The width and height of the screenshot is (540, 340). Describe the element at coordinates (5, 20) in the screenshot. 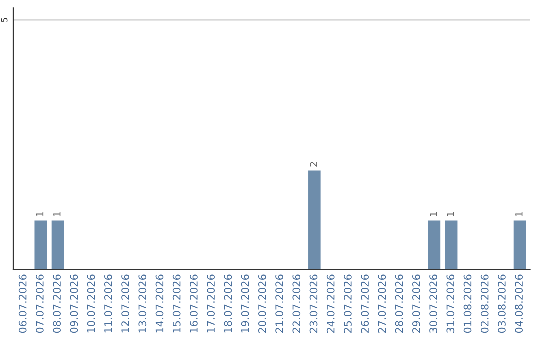

I see `y-tick-label: 5` at that location.